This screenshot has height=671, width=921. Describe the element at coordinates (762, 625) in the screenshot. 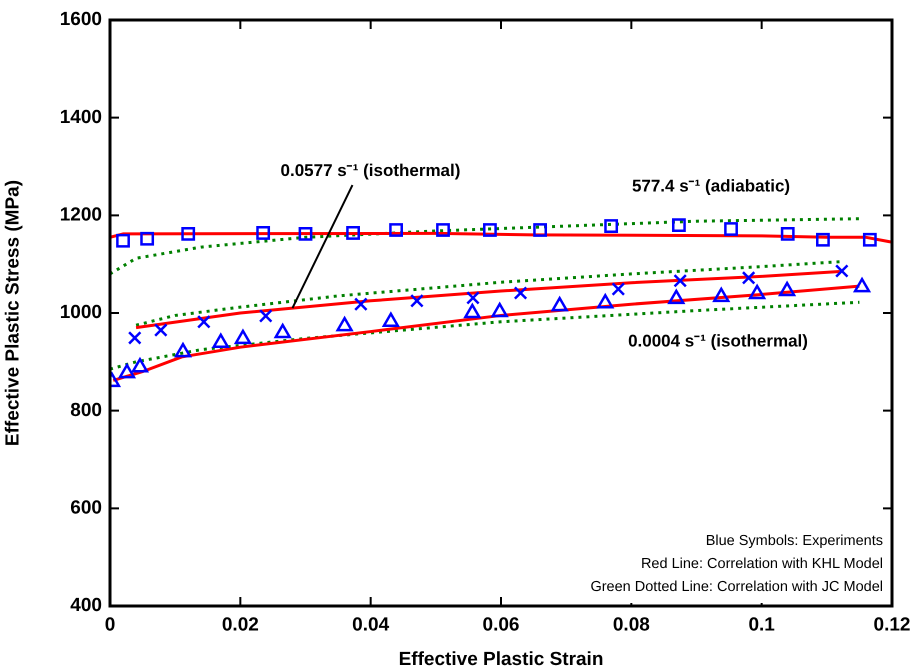

I see `x-tick-label: 0.1` at that location.